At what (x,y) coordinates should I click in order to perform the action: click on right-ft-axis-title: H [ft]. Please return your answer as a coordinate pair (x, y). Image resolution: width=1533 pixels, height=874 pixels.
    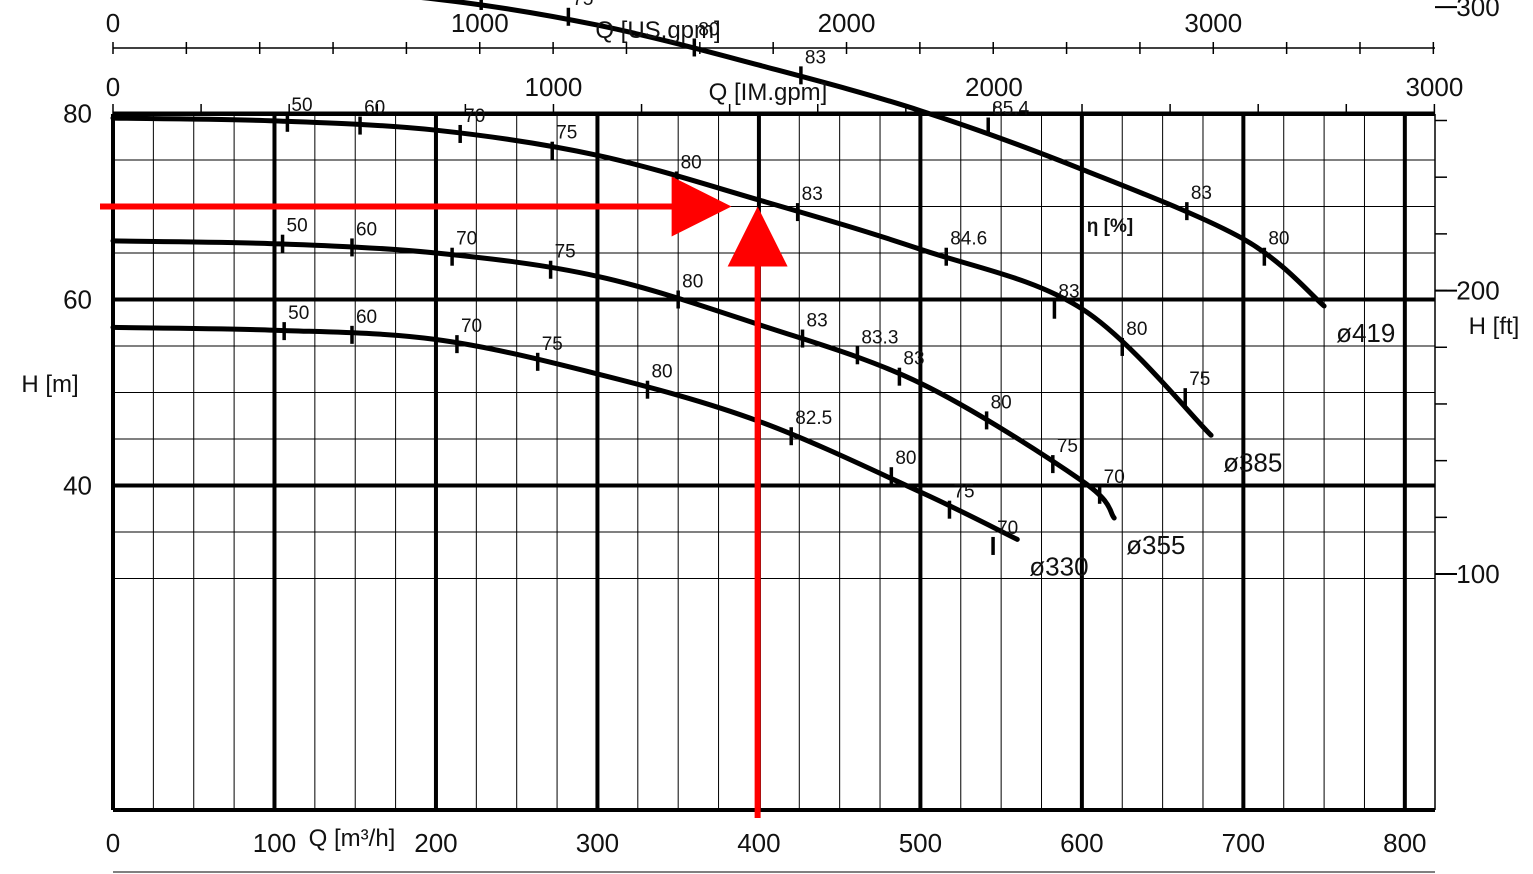
    Looking at the image, I should click on (1494, 326).